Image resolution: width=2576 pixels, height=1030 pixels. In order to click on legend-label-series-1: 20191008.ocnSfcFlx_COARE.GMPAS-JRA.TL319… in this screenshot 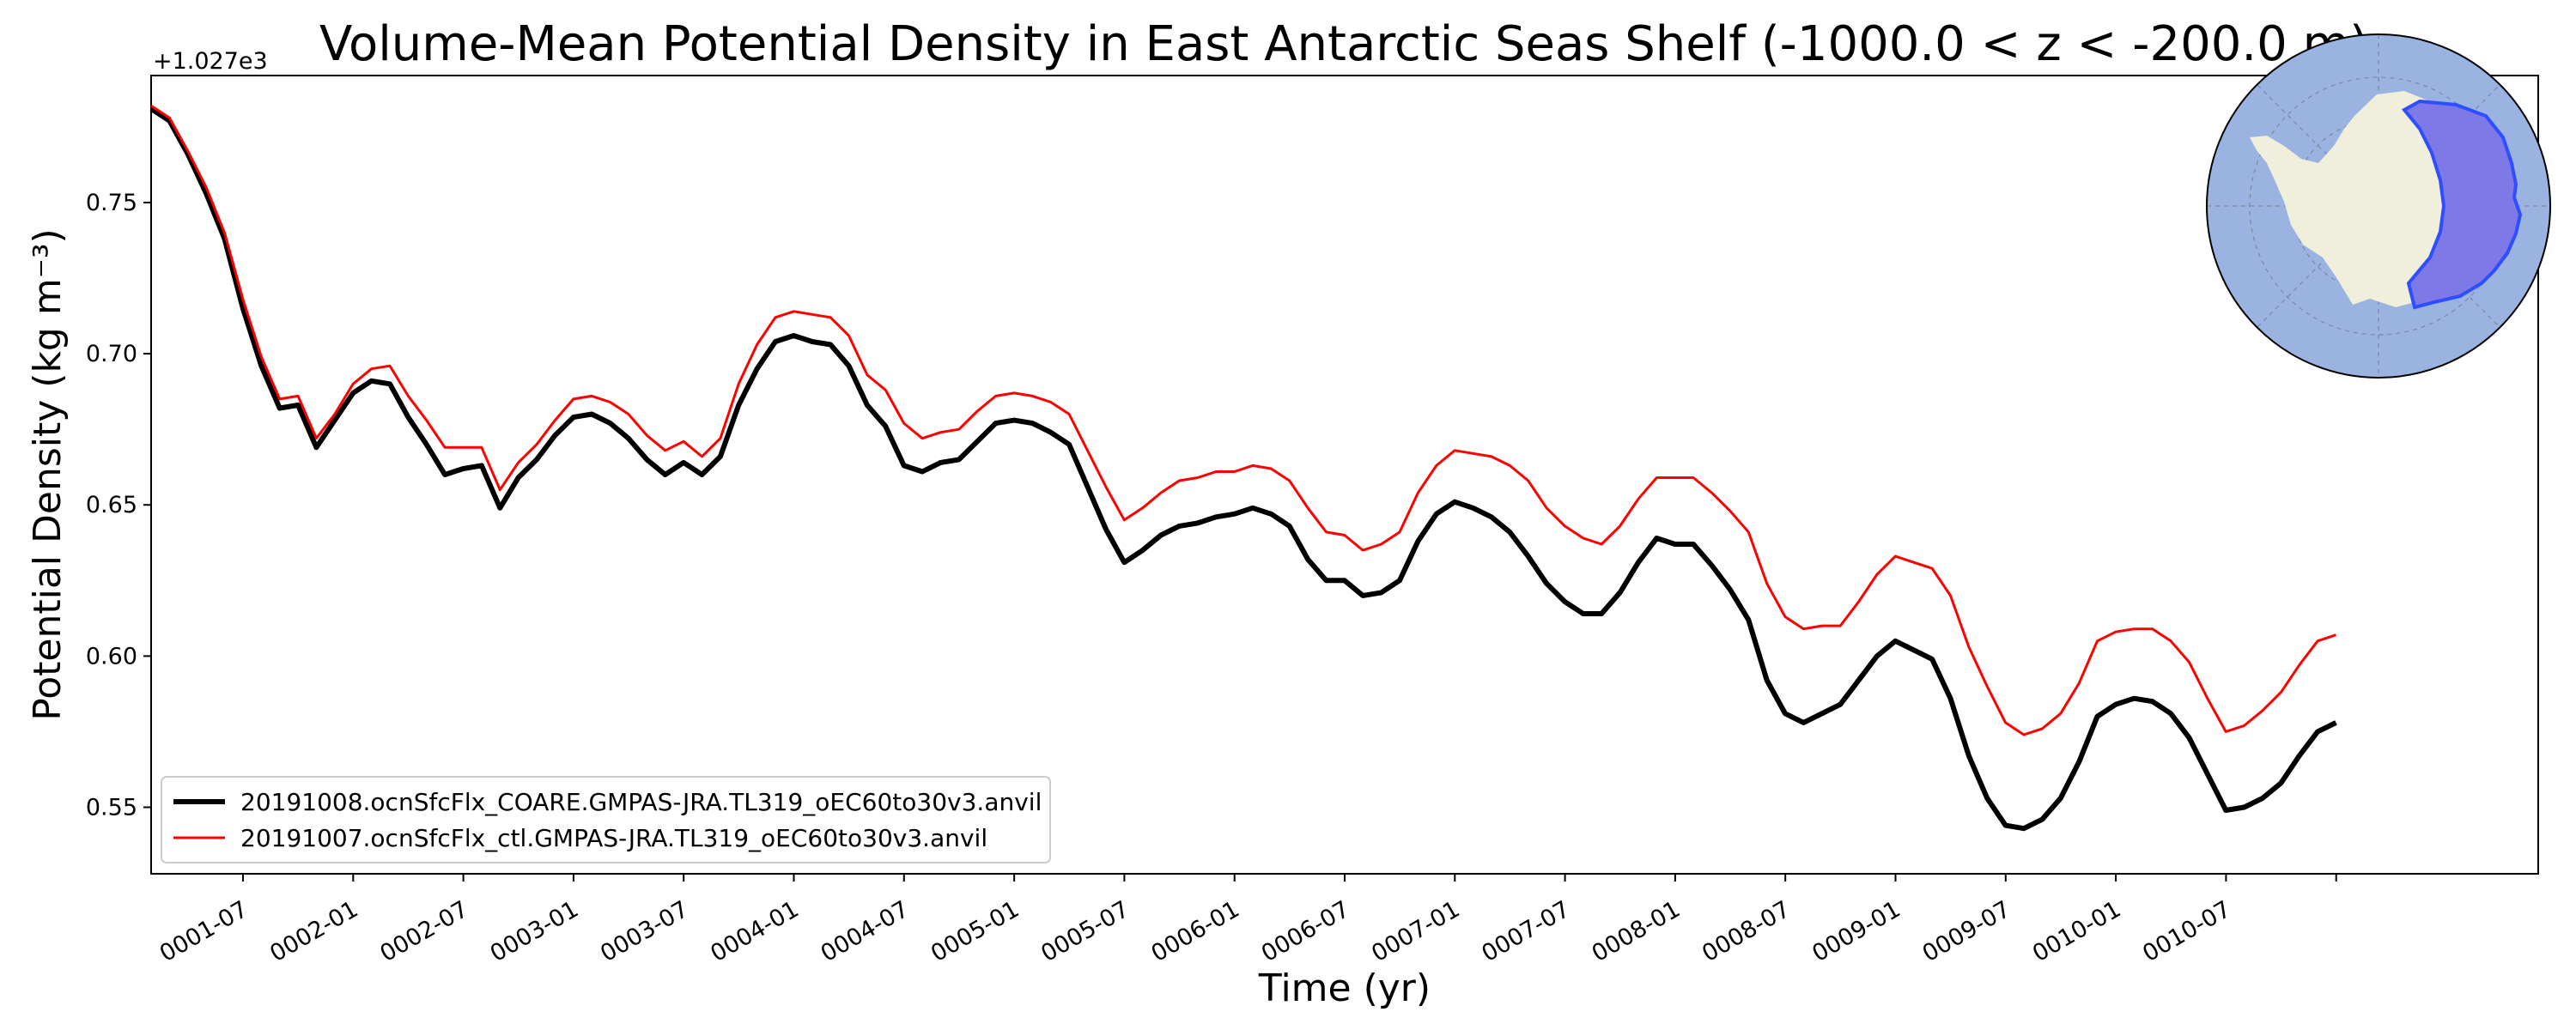, I will do `click(641, 802)`.